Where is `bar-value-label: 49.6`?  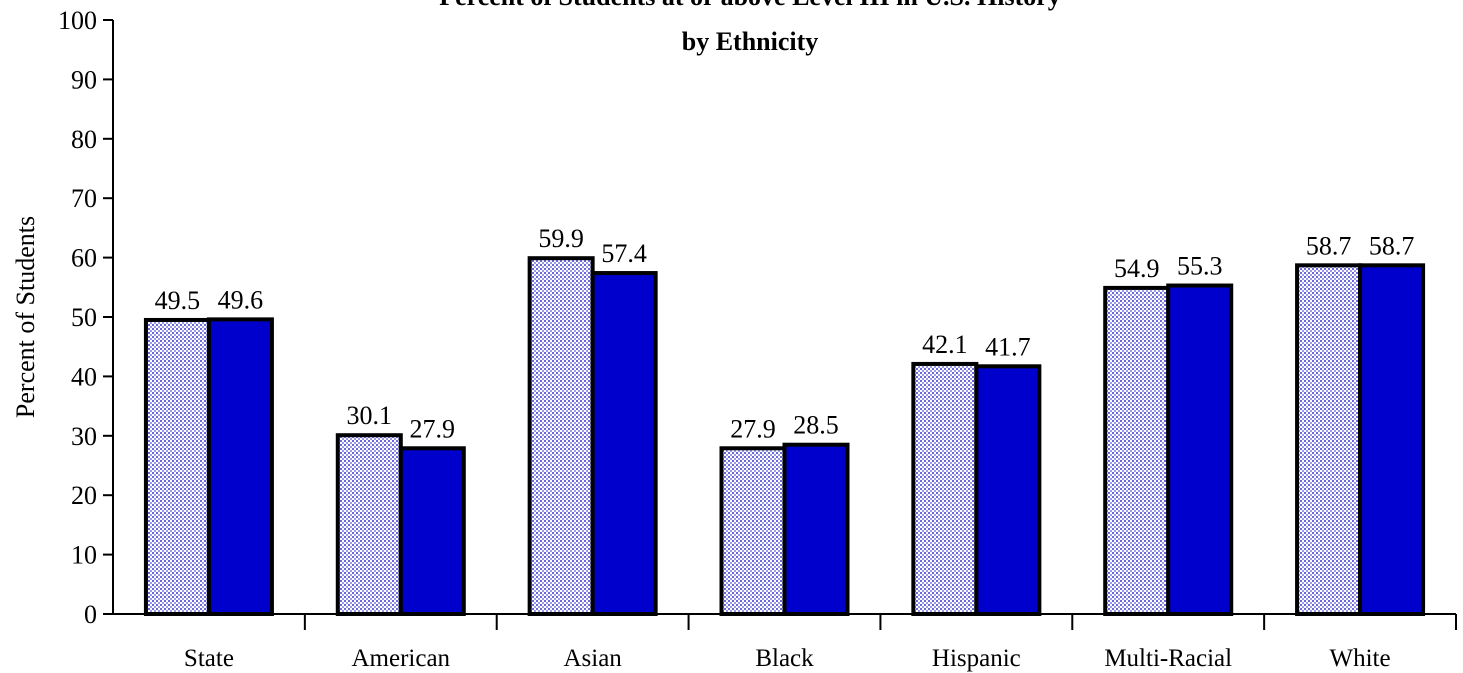
bar-value-label: 49.6 is located at coordinates (241, 299).